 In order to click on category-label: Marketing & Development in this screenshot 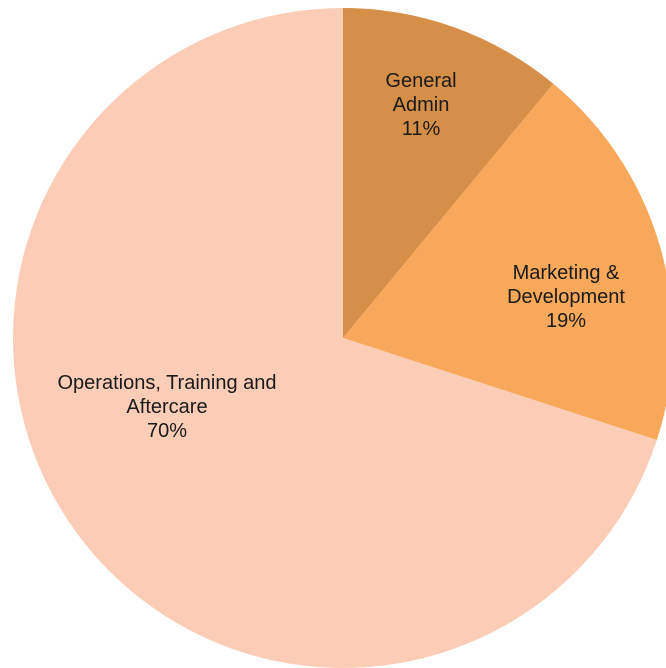, I will do `click(566, 285)`.